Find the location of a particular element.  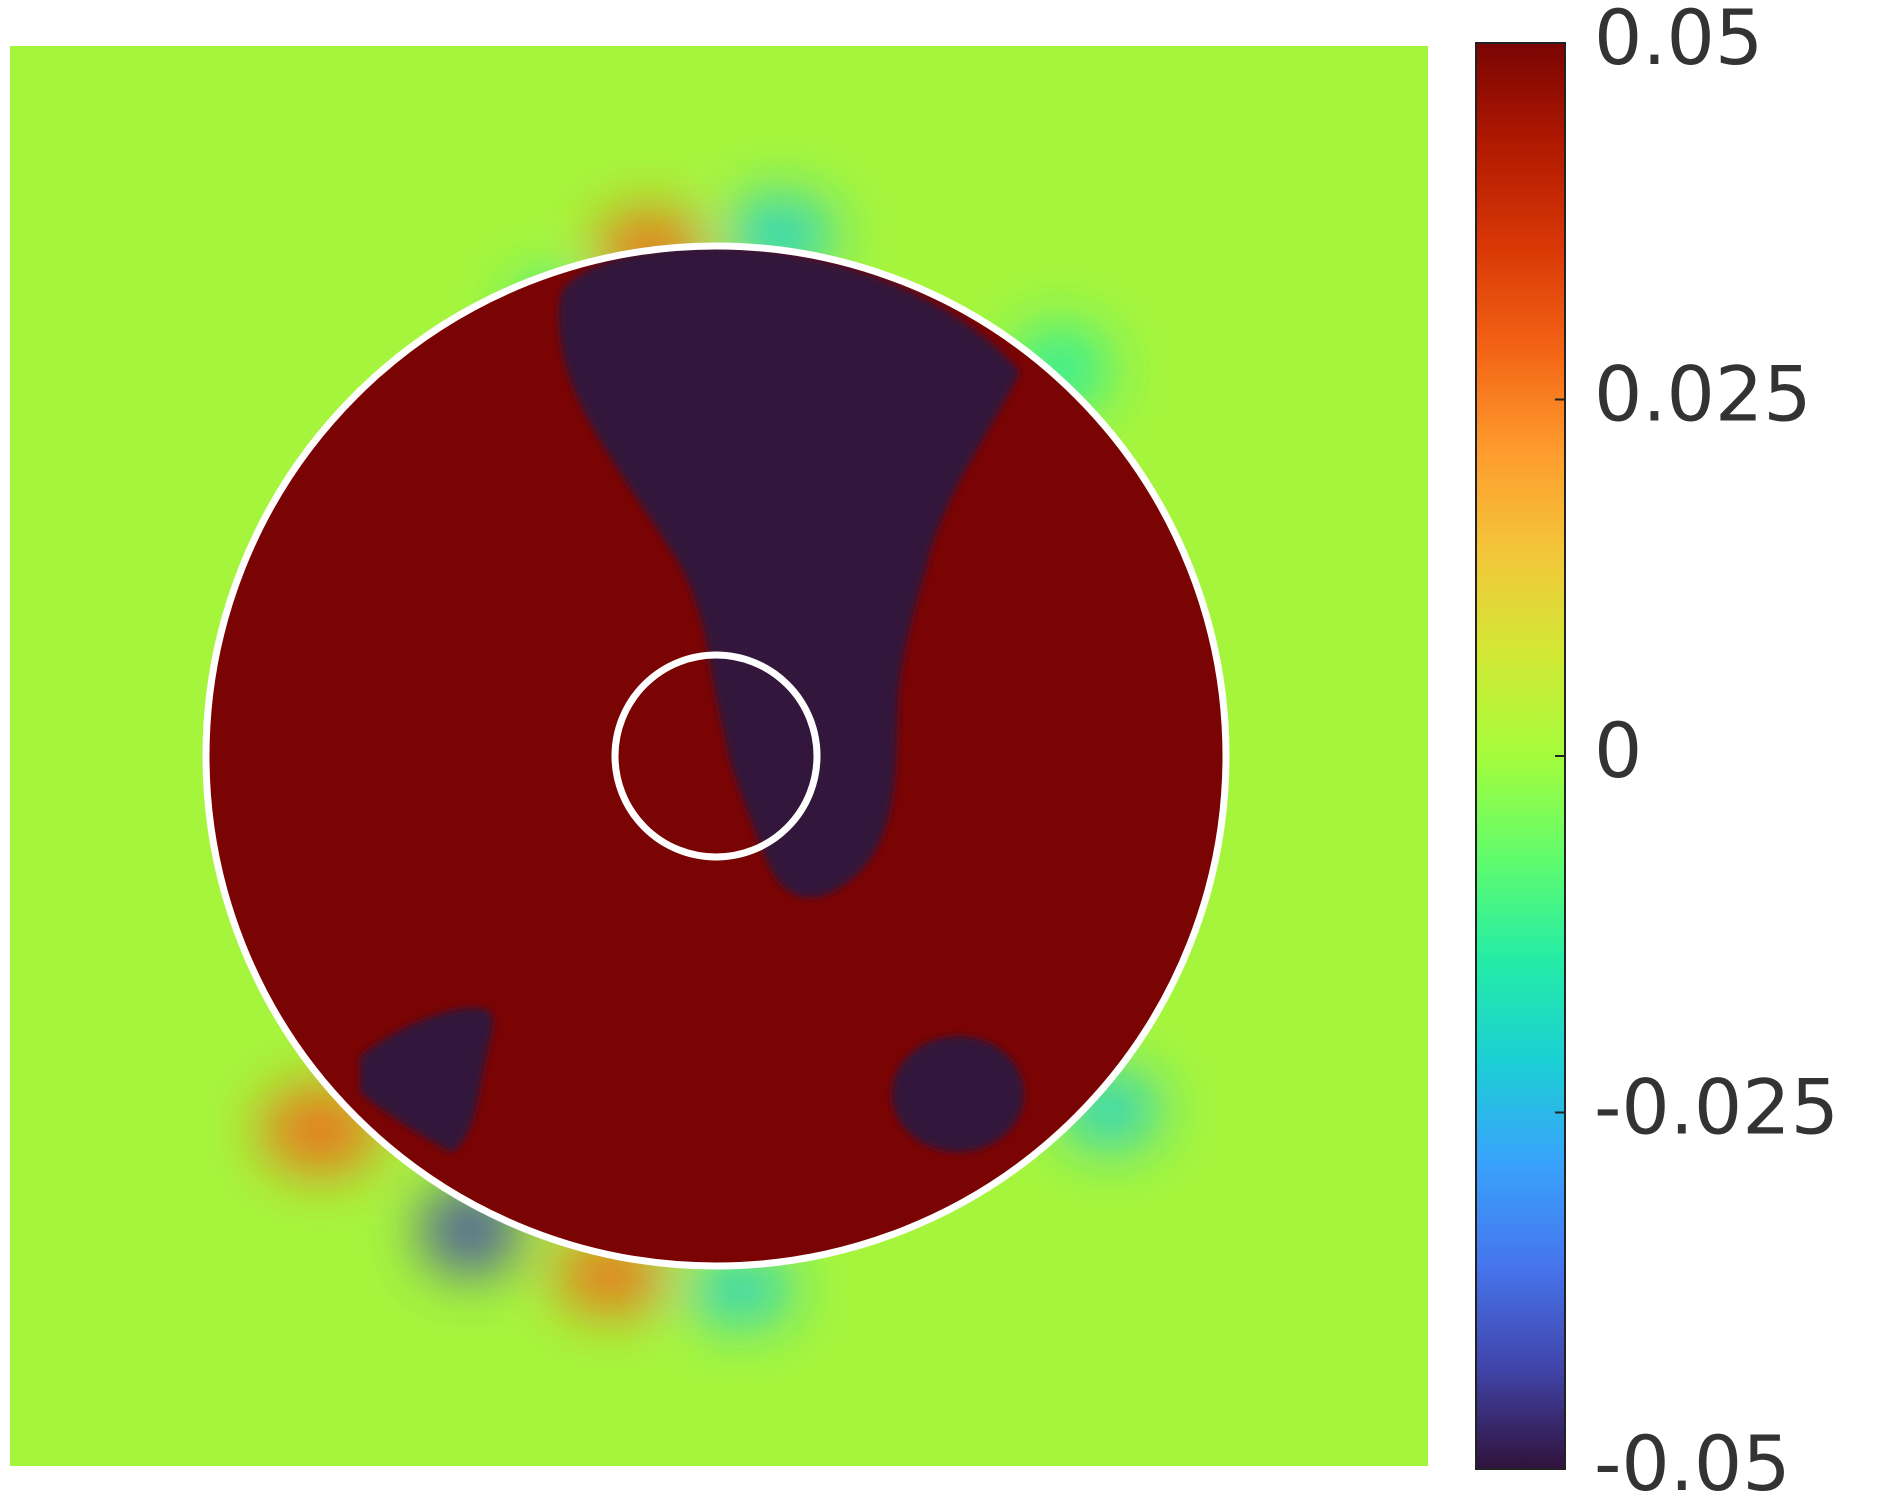

colorbar-tick-label: 0.05 is located at coordinates (1678, 41).